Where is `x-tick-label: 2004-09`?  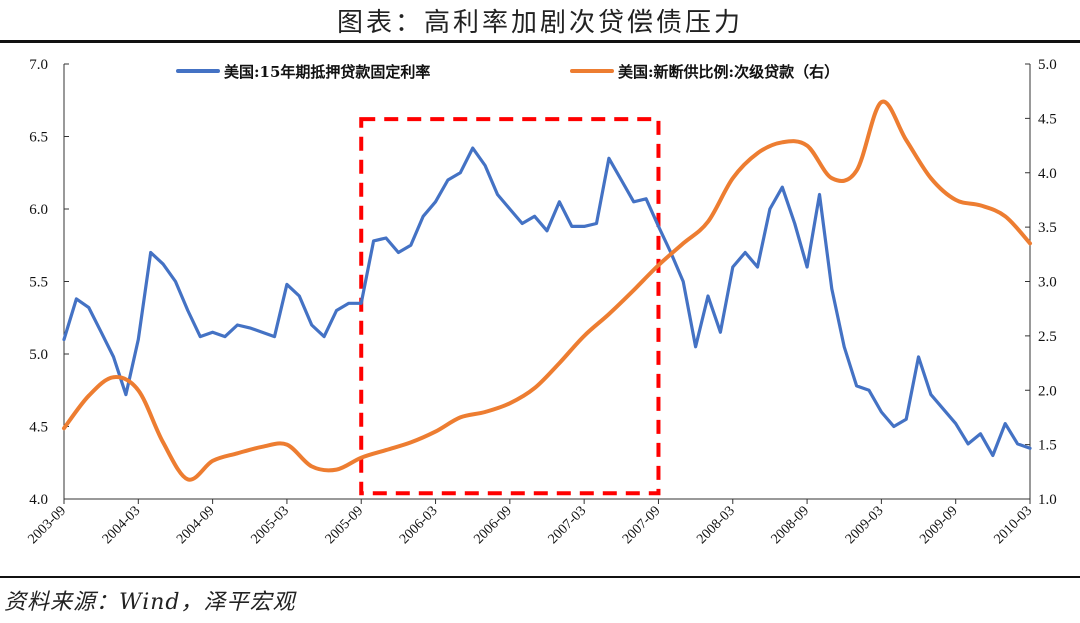
x-tick-label: 2004-09 is located at coordinates (196, 525).